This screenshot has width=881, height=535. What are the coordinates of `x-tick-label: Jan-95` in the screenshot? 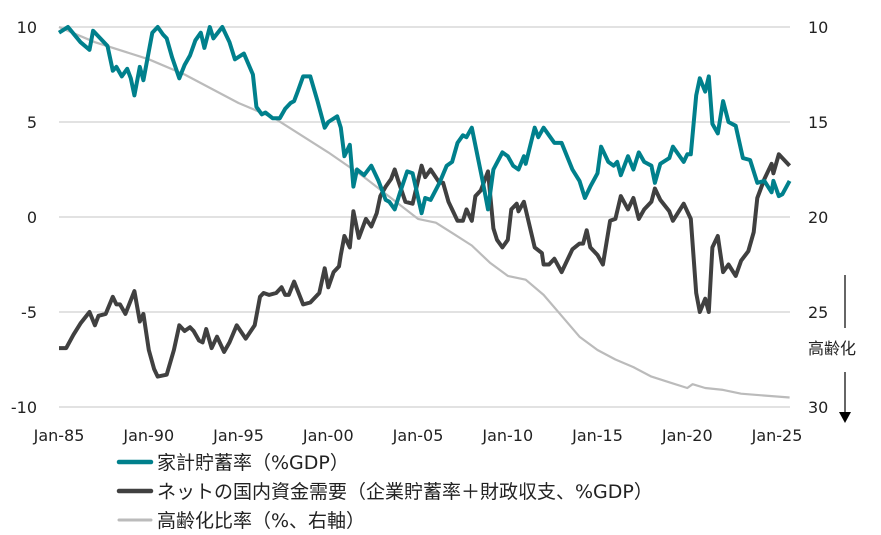 It's located at (238, 435).